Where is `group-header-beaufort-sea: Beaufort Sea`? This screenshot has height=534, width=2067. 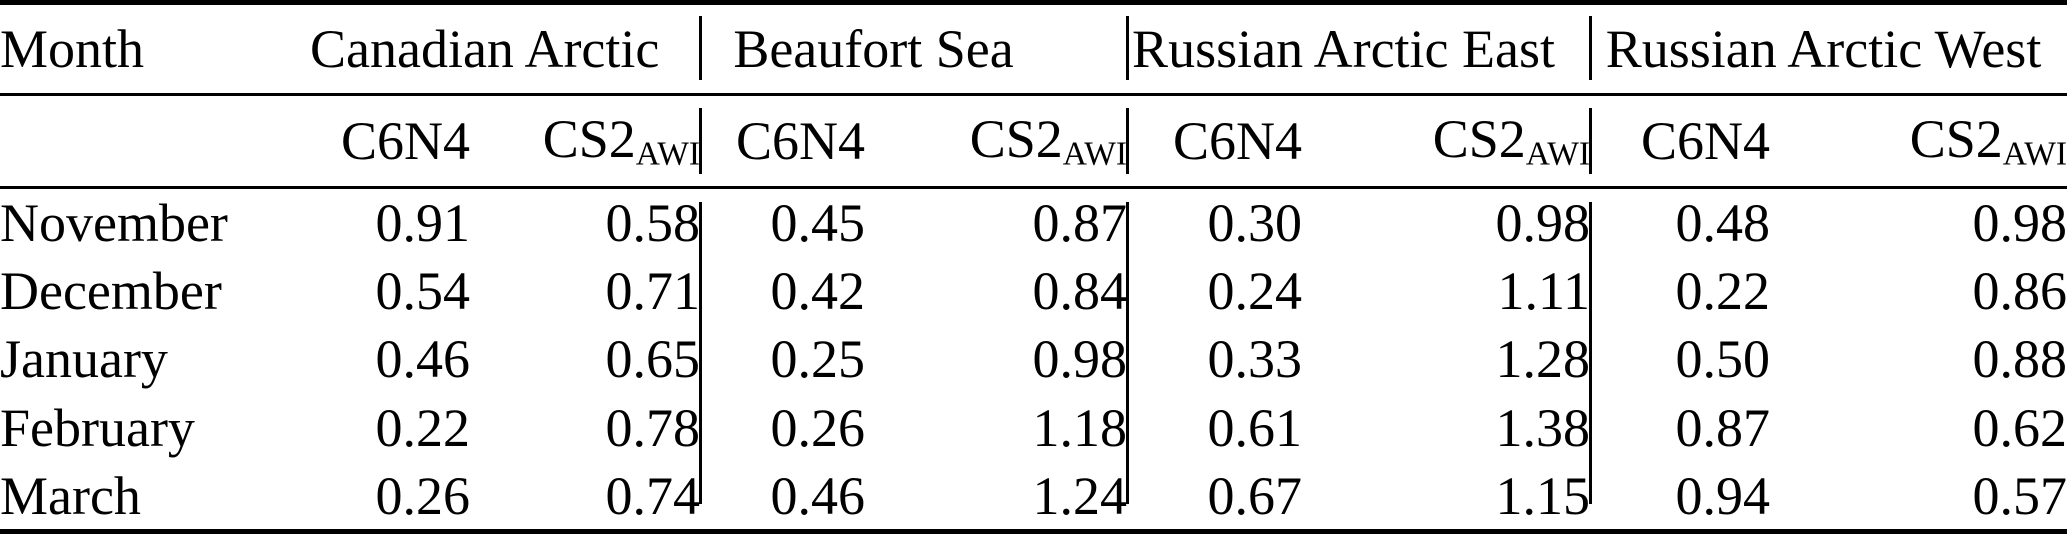 group-header-beaufort-sea: Beaufort Sea is located at coordinates (914, 49).